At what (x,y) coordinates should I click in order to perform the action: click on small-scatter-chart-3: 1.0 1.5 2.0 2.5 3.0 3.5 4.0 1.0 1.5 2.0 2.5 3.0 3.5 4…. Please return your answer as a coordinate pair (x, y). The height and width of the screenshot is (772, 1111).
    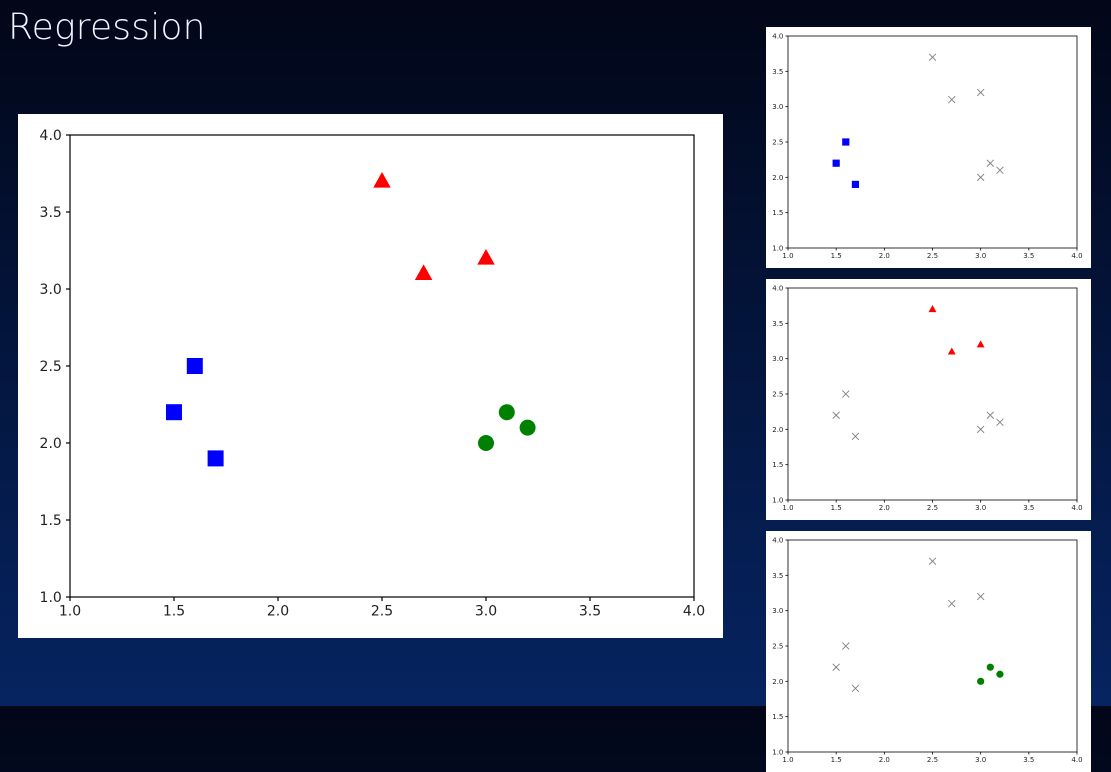
    Looking at the image, I should click on (927, 650).